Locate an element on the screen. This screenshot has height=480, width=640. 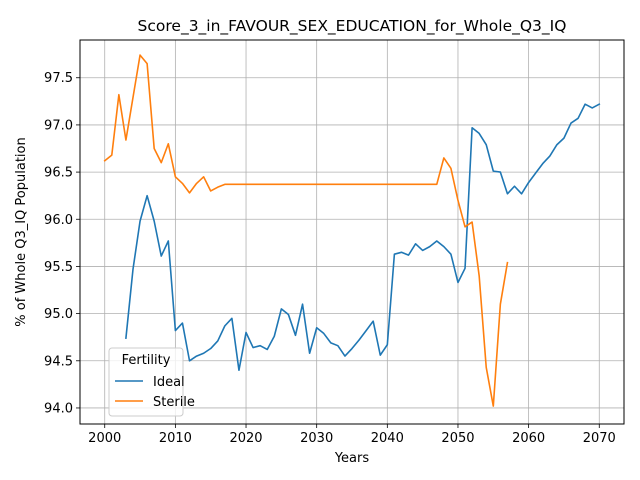
y-tick-label: 94.5 is located at coordinates (58, 361).